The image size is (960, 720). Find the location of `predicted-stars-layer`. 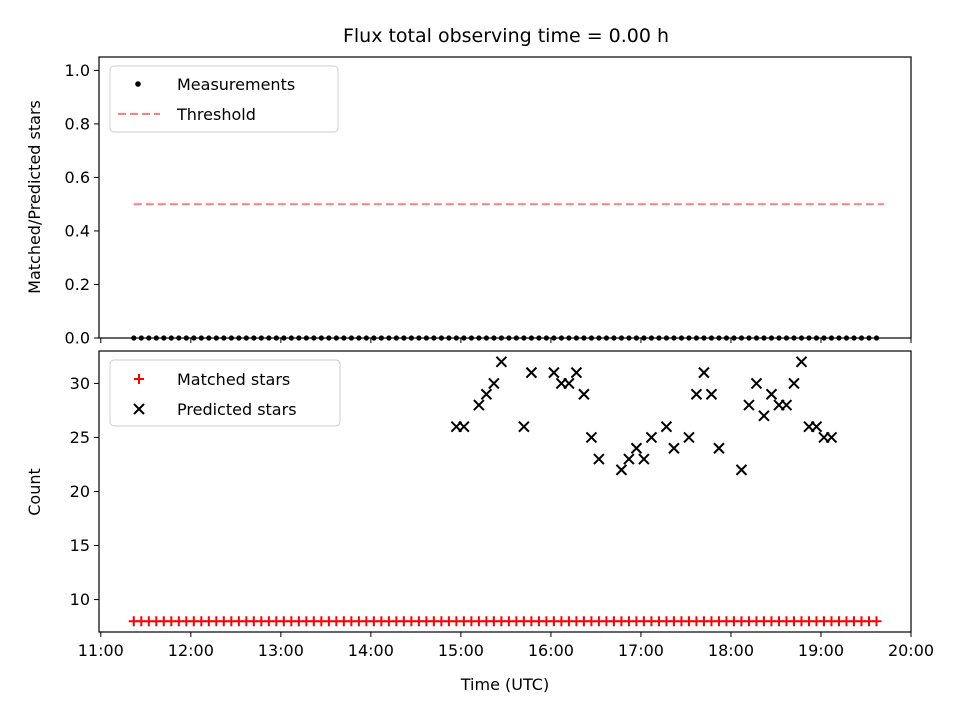

predicted-stars-layer is located at coordinates (644, 416).